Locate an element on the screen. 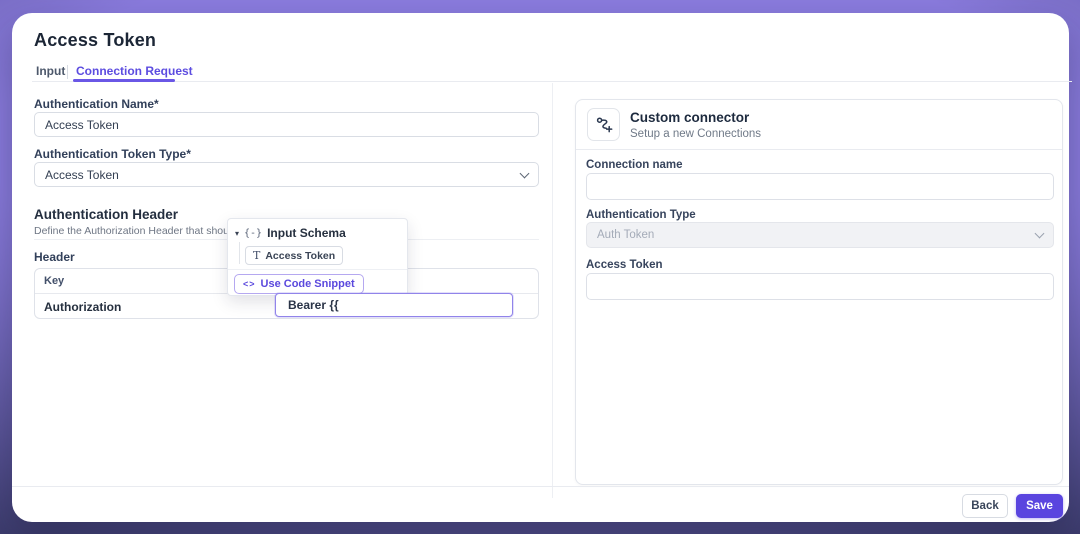  access-token-label: Access Token is located at coordinates (624, 265).